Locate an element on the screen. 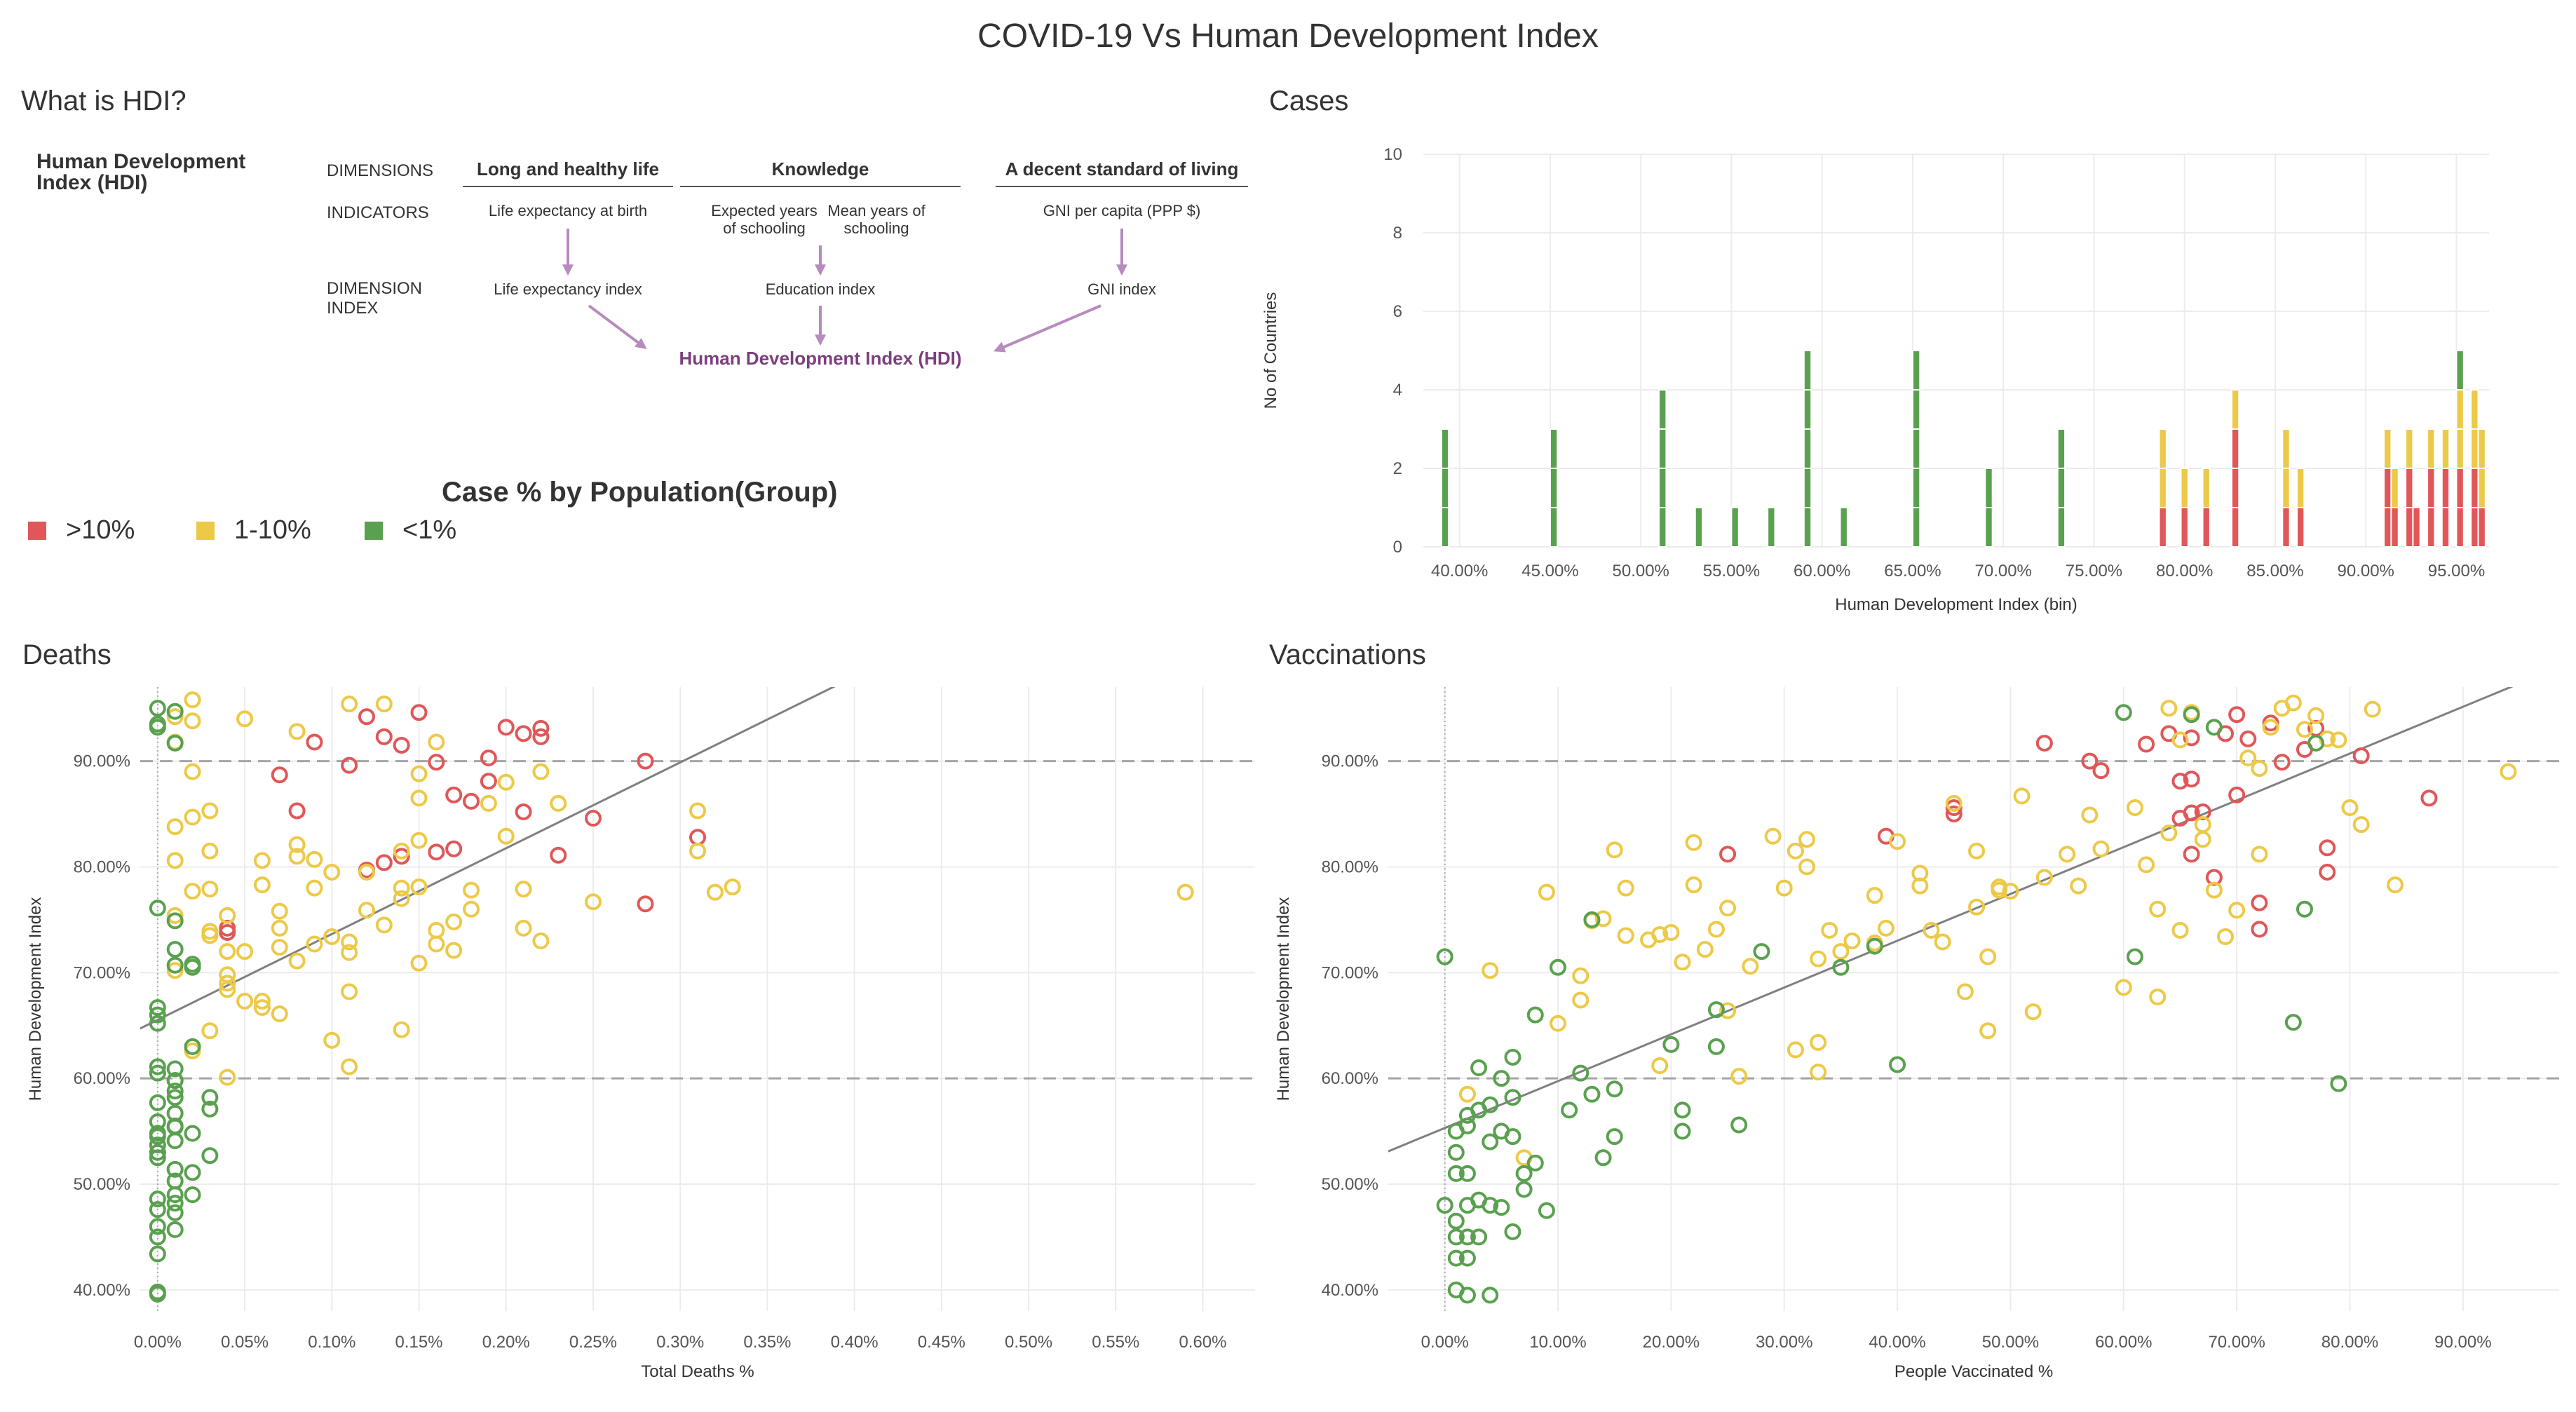 The height and width of the screenshot is (1412, 2576). x-tick-label: 0.60% is located at coordinates (1202, 1342).